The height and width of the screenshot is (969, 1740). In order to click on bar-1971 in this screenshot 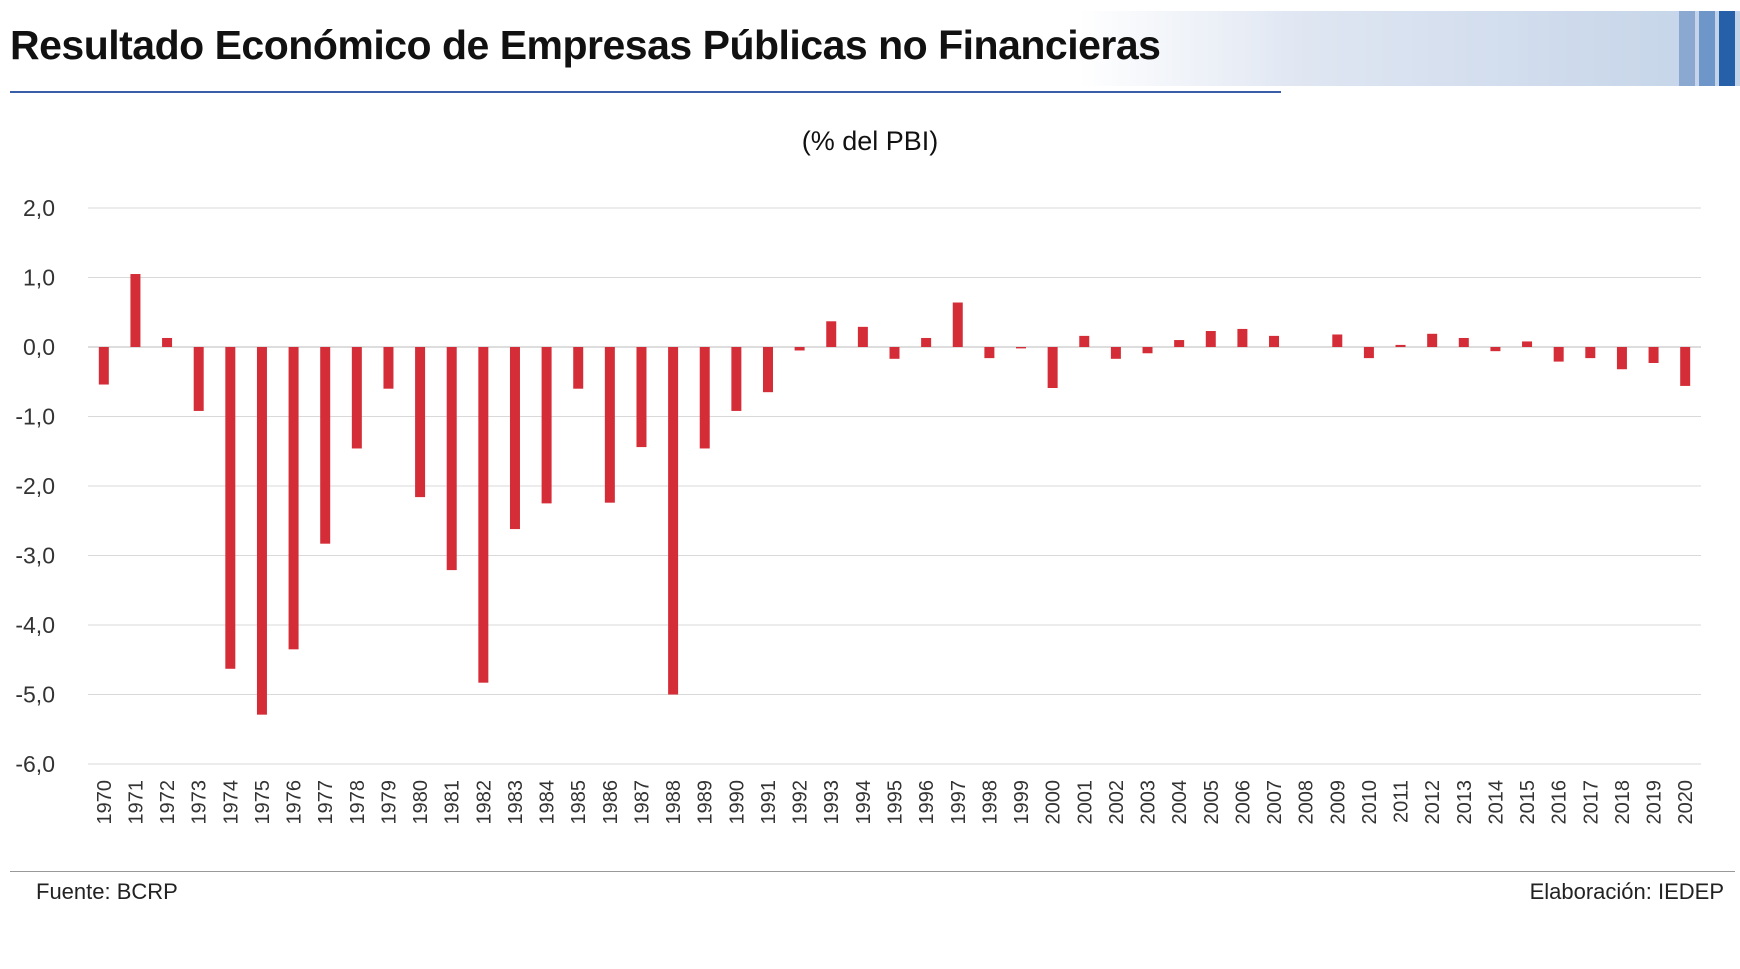, I will do `click(135, 310)`.